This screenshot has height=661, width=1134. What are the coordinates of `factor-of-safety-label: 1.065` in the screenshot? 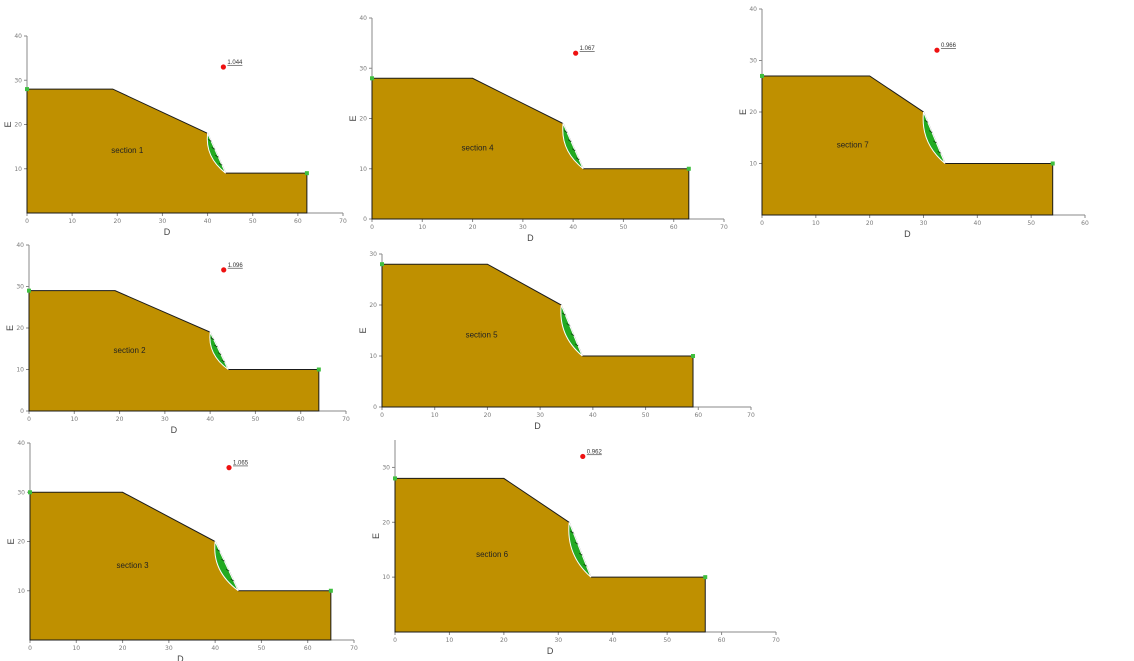 It's located at (241, 464).